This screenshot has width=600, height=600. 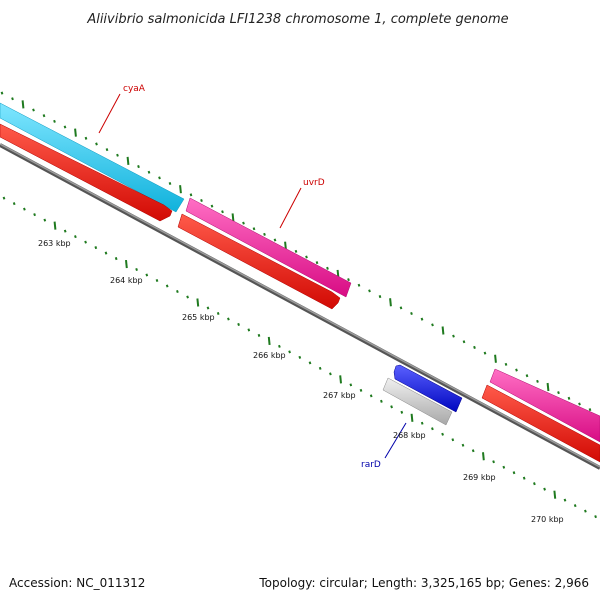 I want to click on feature-uvrD-bar, so click(x=268, y=247).